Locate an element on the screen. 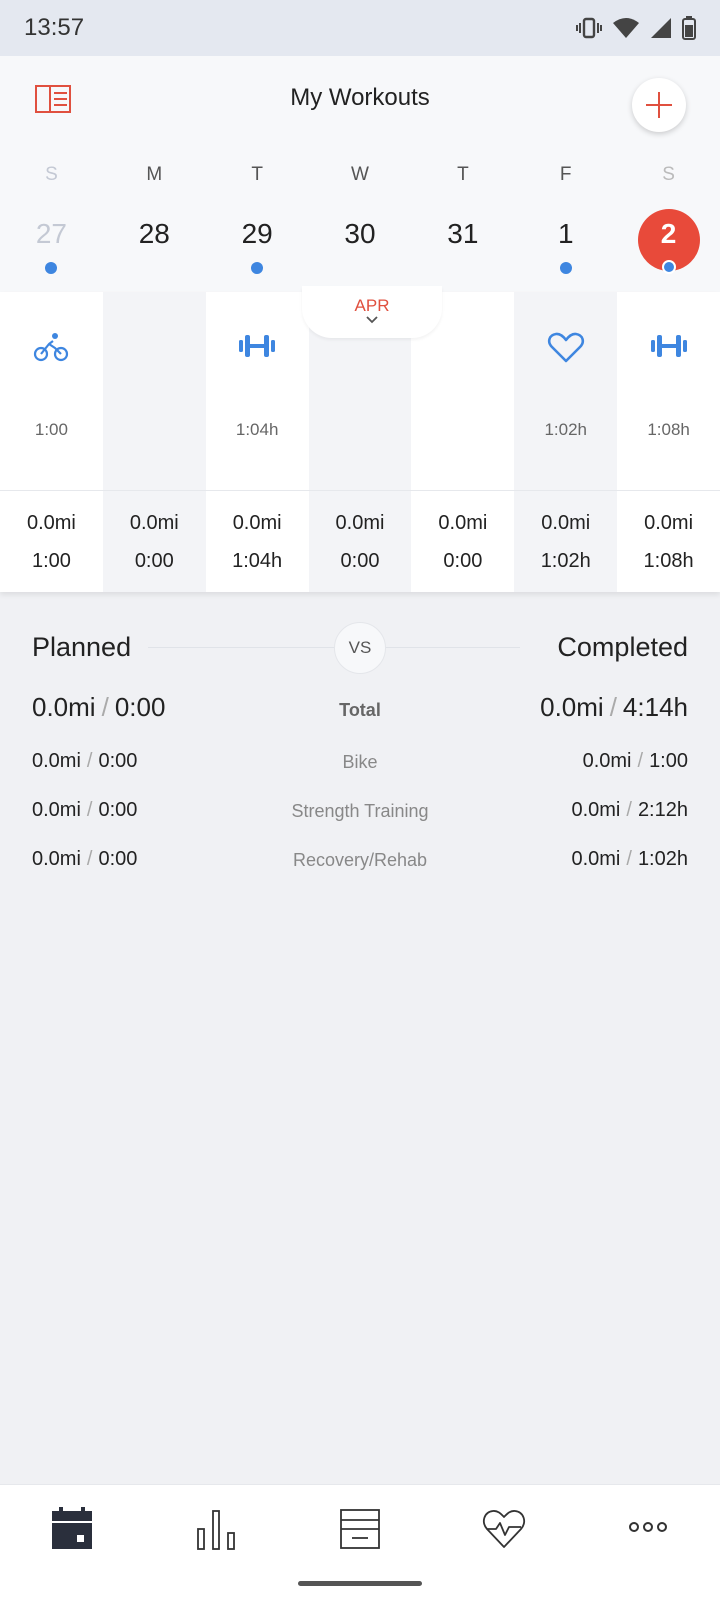  time-value: 1:04h is located at coordinates (257, 561).